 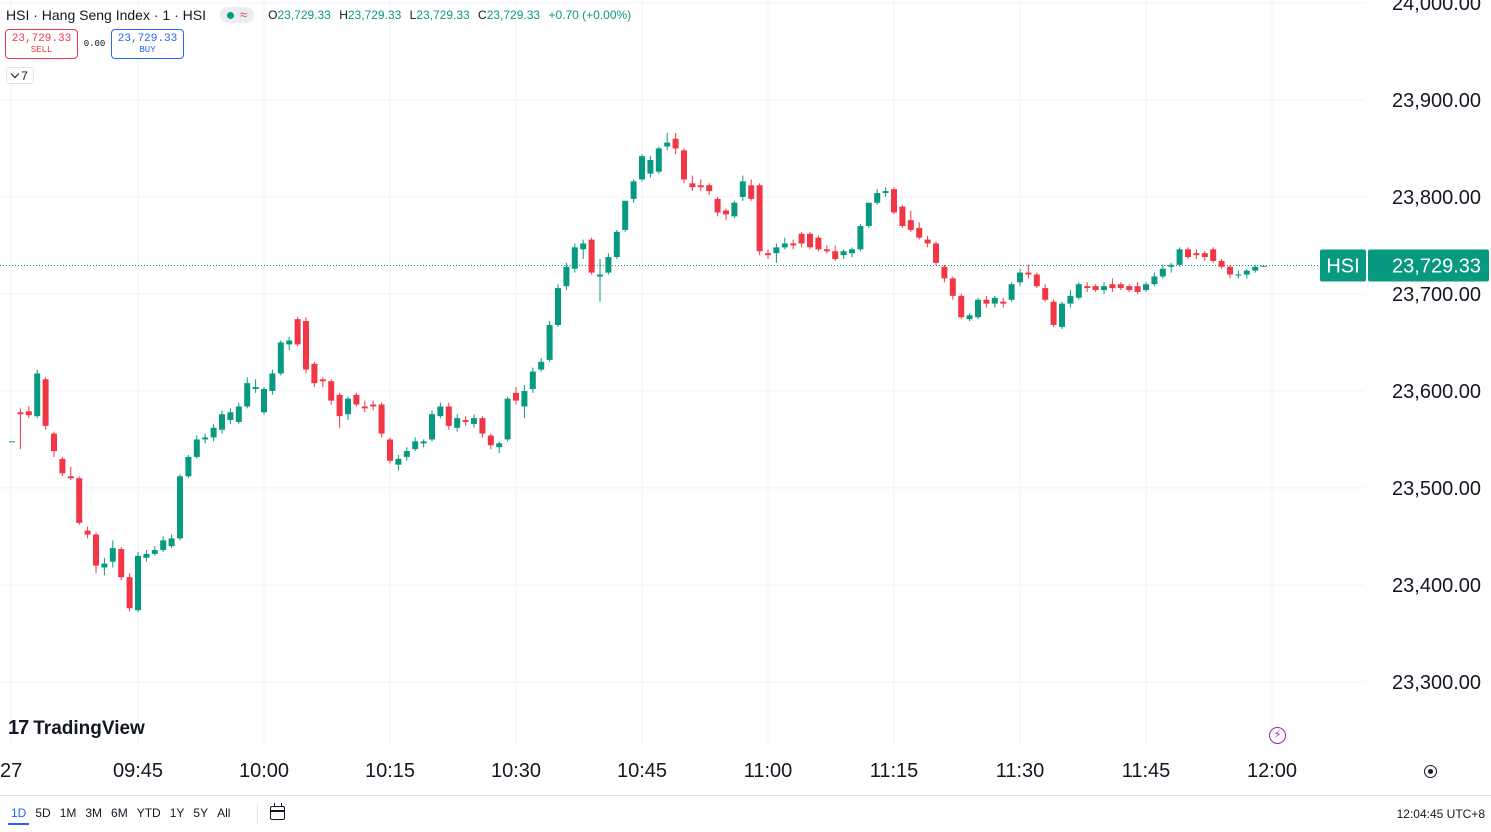 What do you see at coordinates (264, 771) in the screenshot?
I see `x-tick-label: 10:00` at bounding box center [264, 771].